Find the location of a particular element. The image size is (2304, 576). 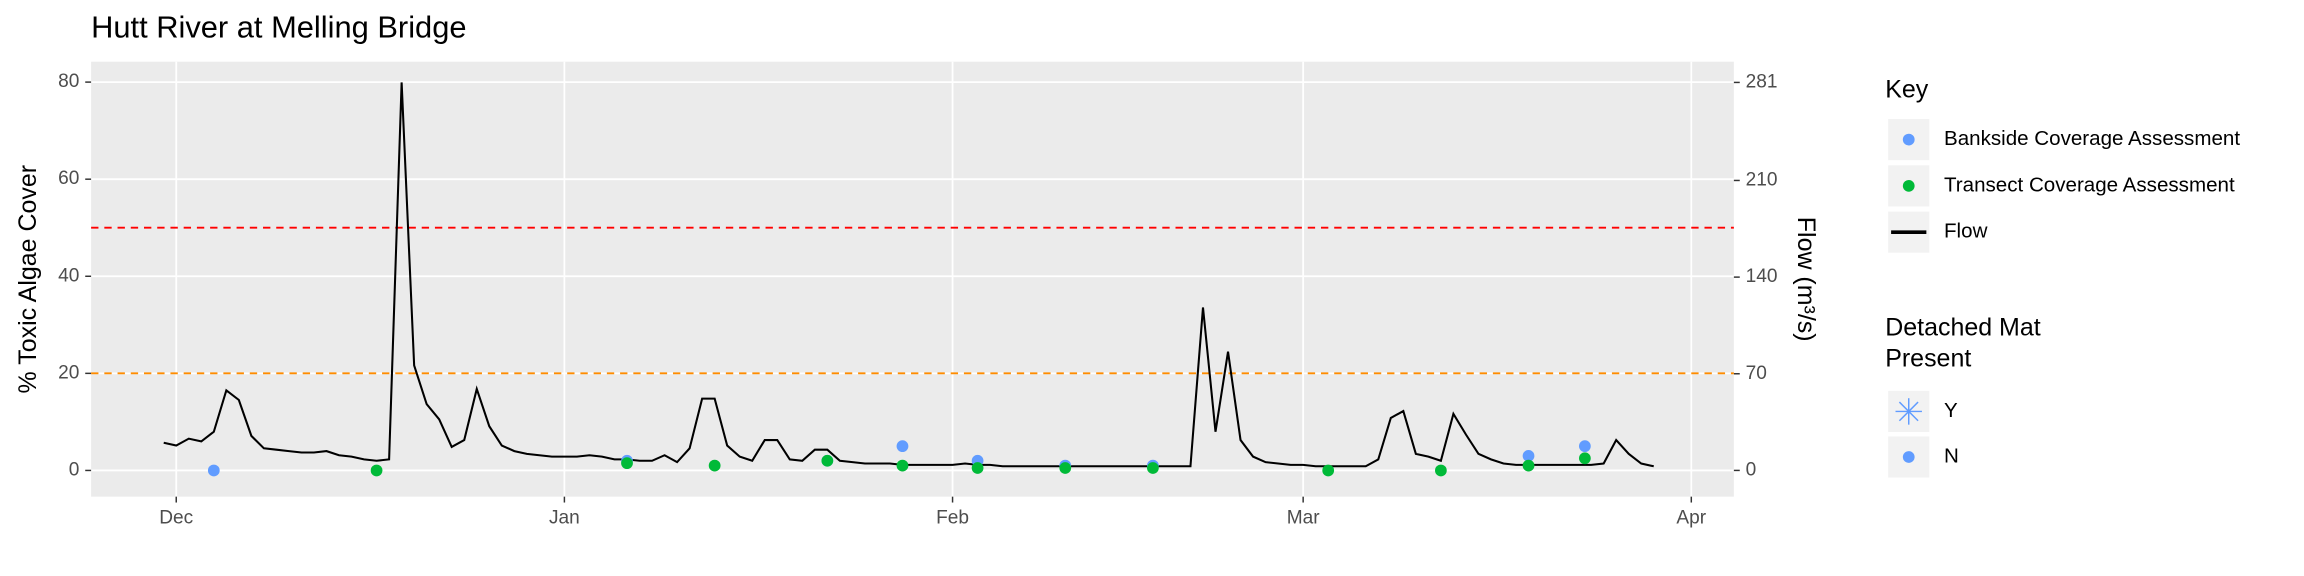

x-tick-label: Feb is located at coordinates (952, 518).